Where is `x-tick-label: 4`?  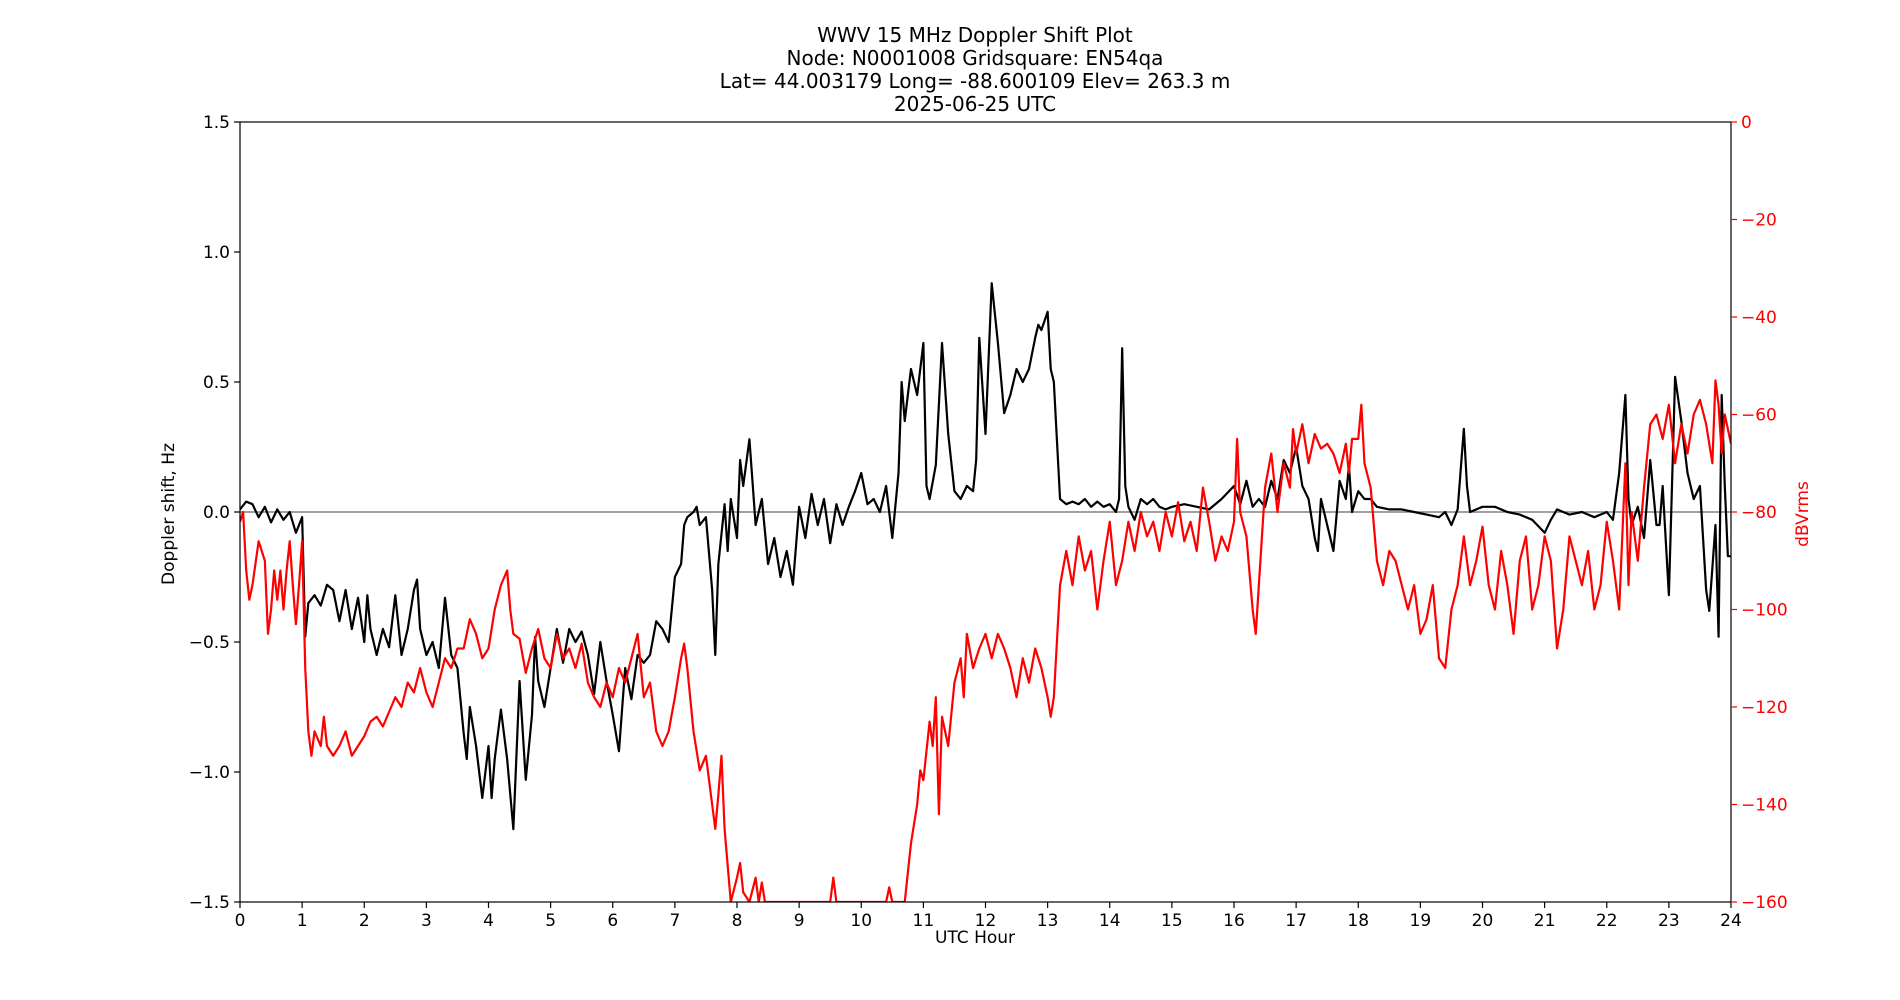
x-tick-label: 4 is located at coordinates (488, 921).